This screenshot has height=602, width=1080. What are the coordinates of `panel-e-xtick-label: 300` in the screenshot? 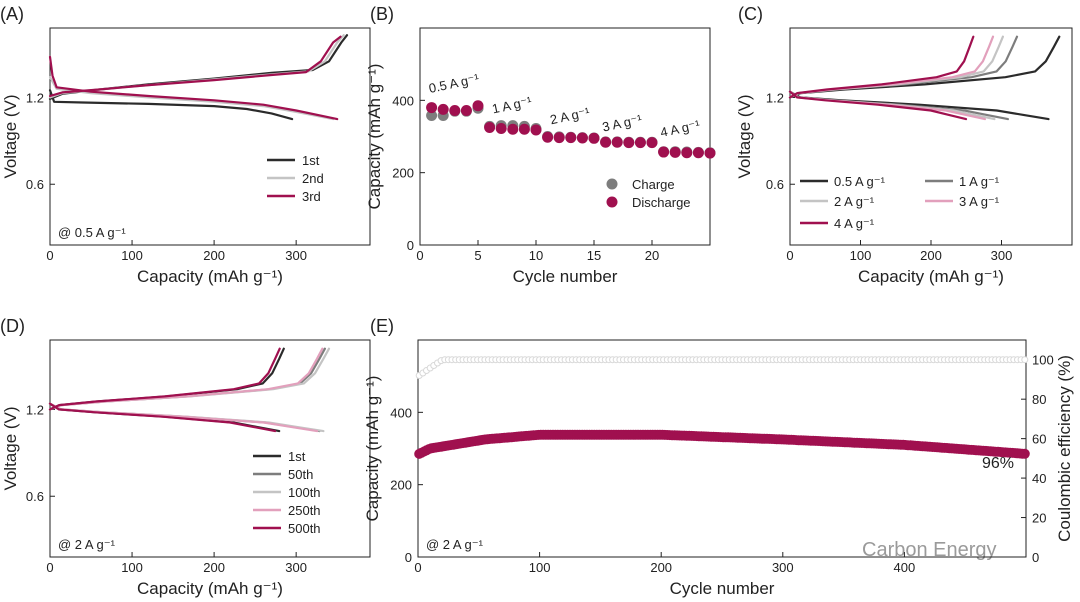 It's located at (783, 567).